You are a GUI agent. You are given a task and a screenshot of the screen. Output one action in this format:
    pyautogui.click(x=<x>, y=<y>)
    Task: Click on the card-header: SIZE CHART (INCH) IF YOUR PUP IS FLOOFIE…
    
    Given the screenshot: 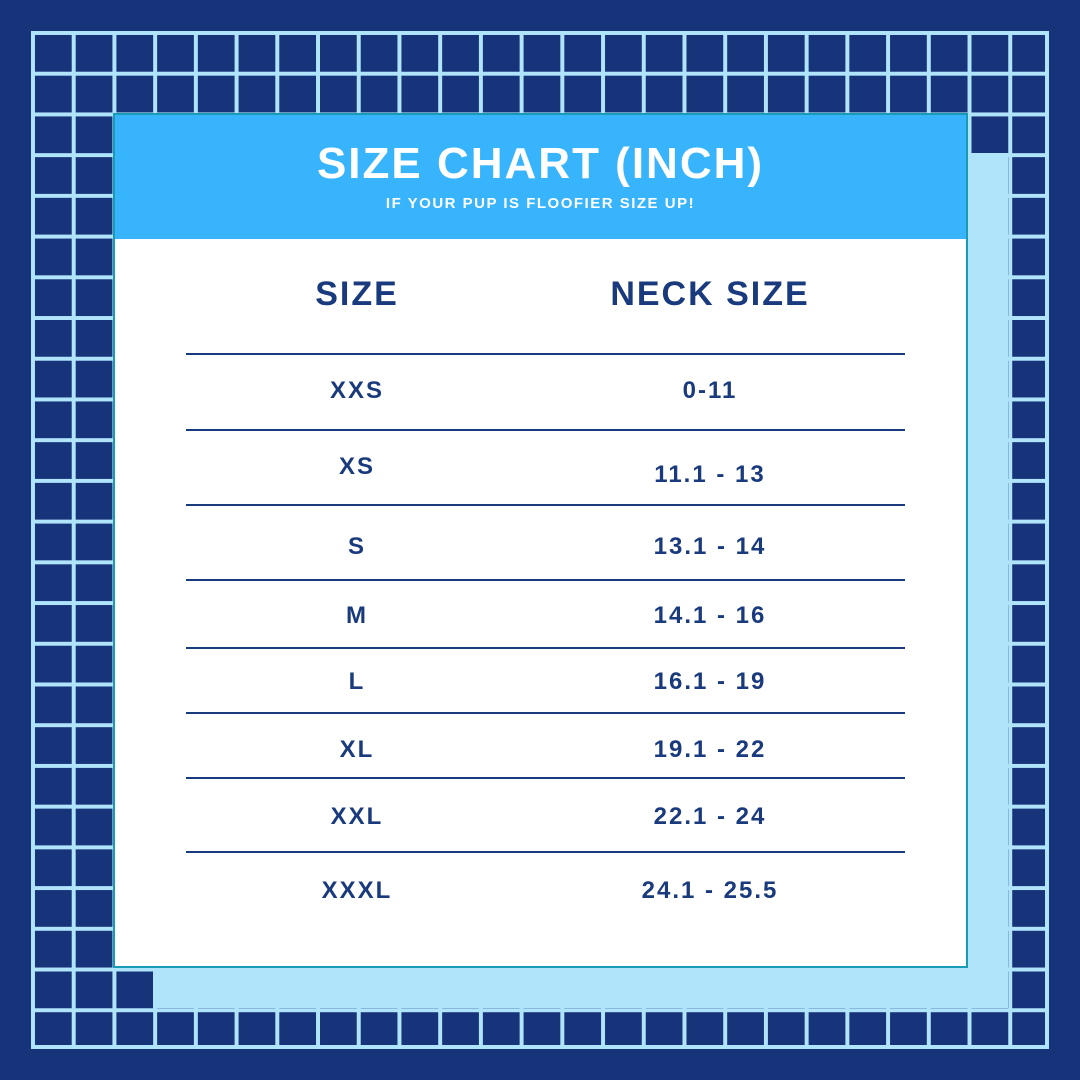 What is the action you would take?
    pyautogui.click(x=540, y=177)
    